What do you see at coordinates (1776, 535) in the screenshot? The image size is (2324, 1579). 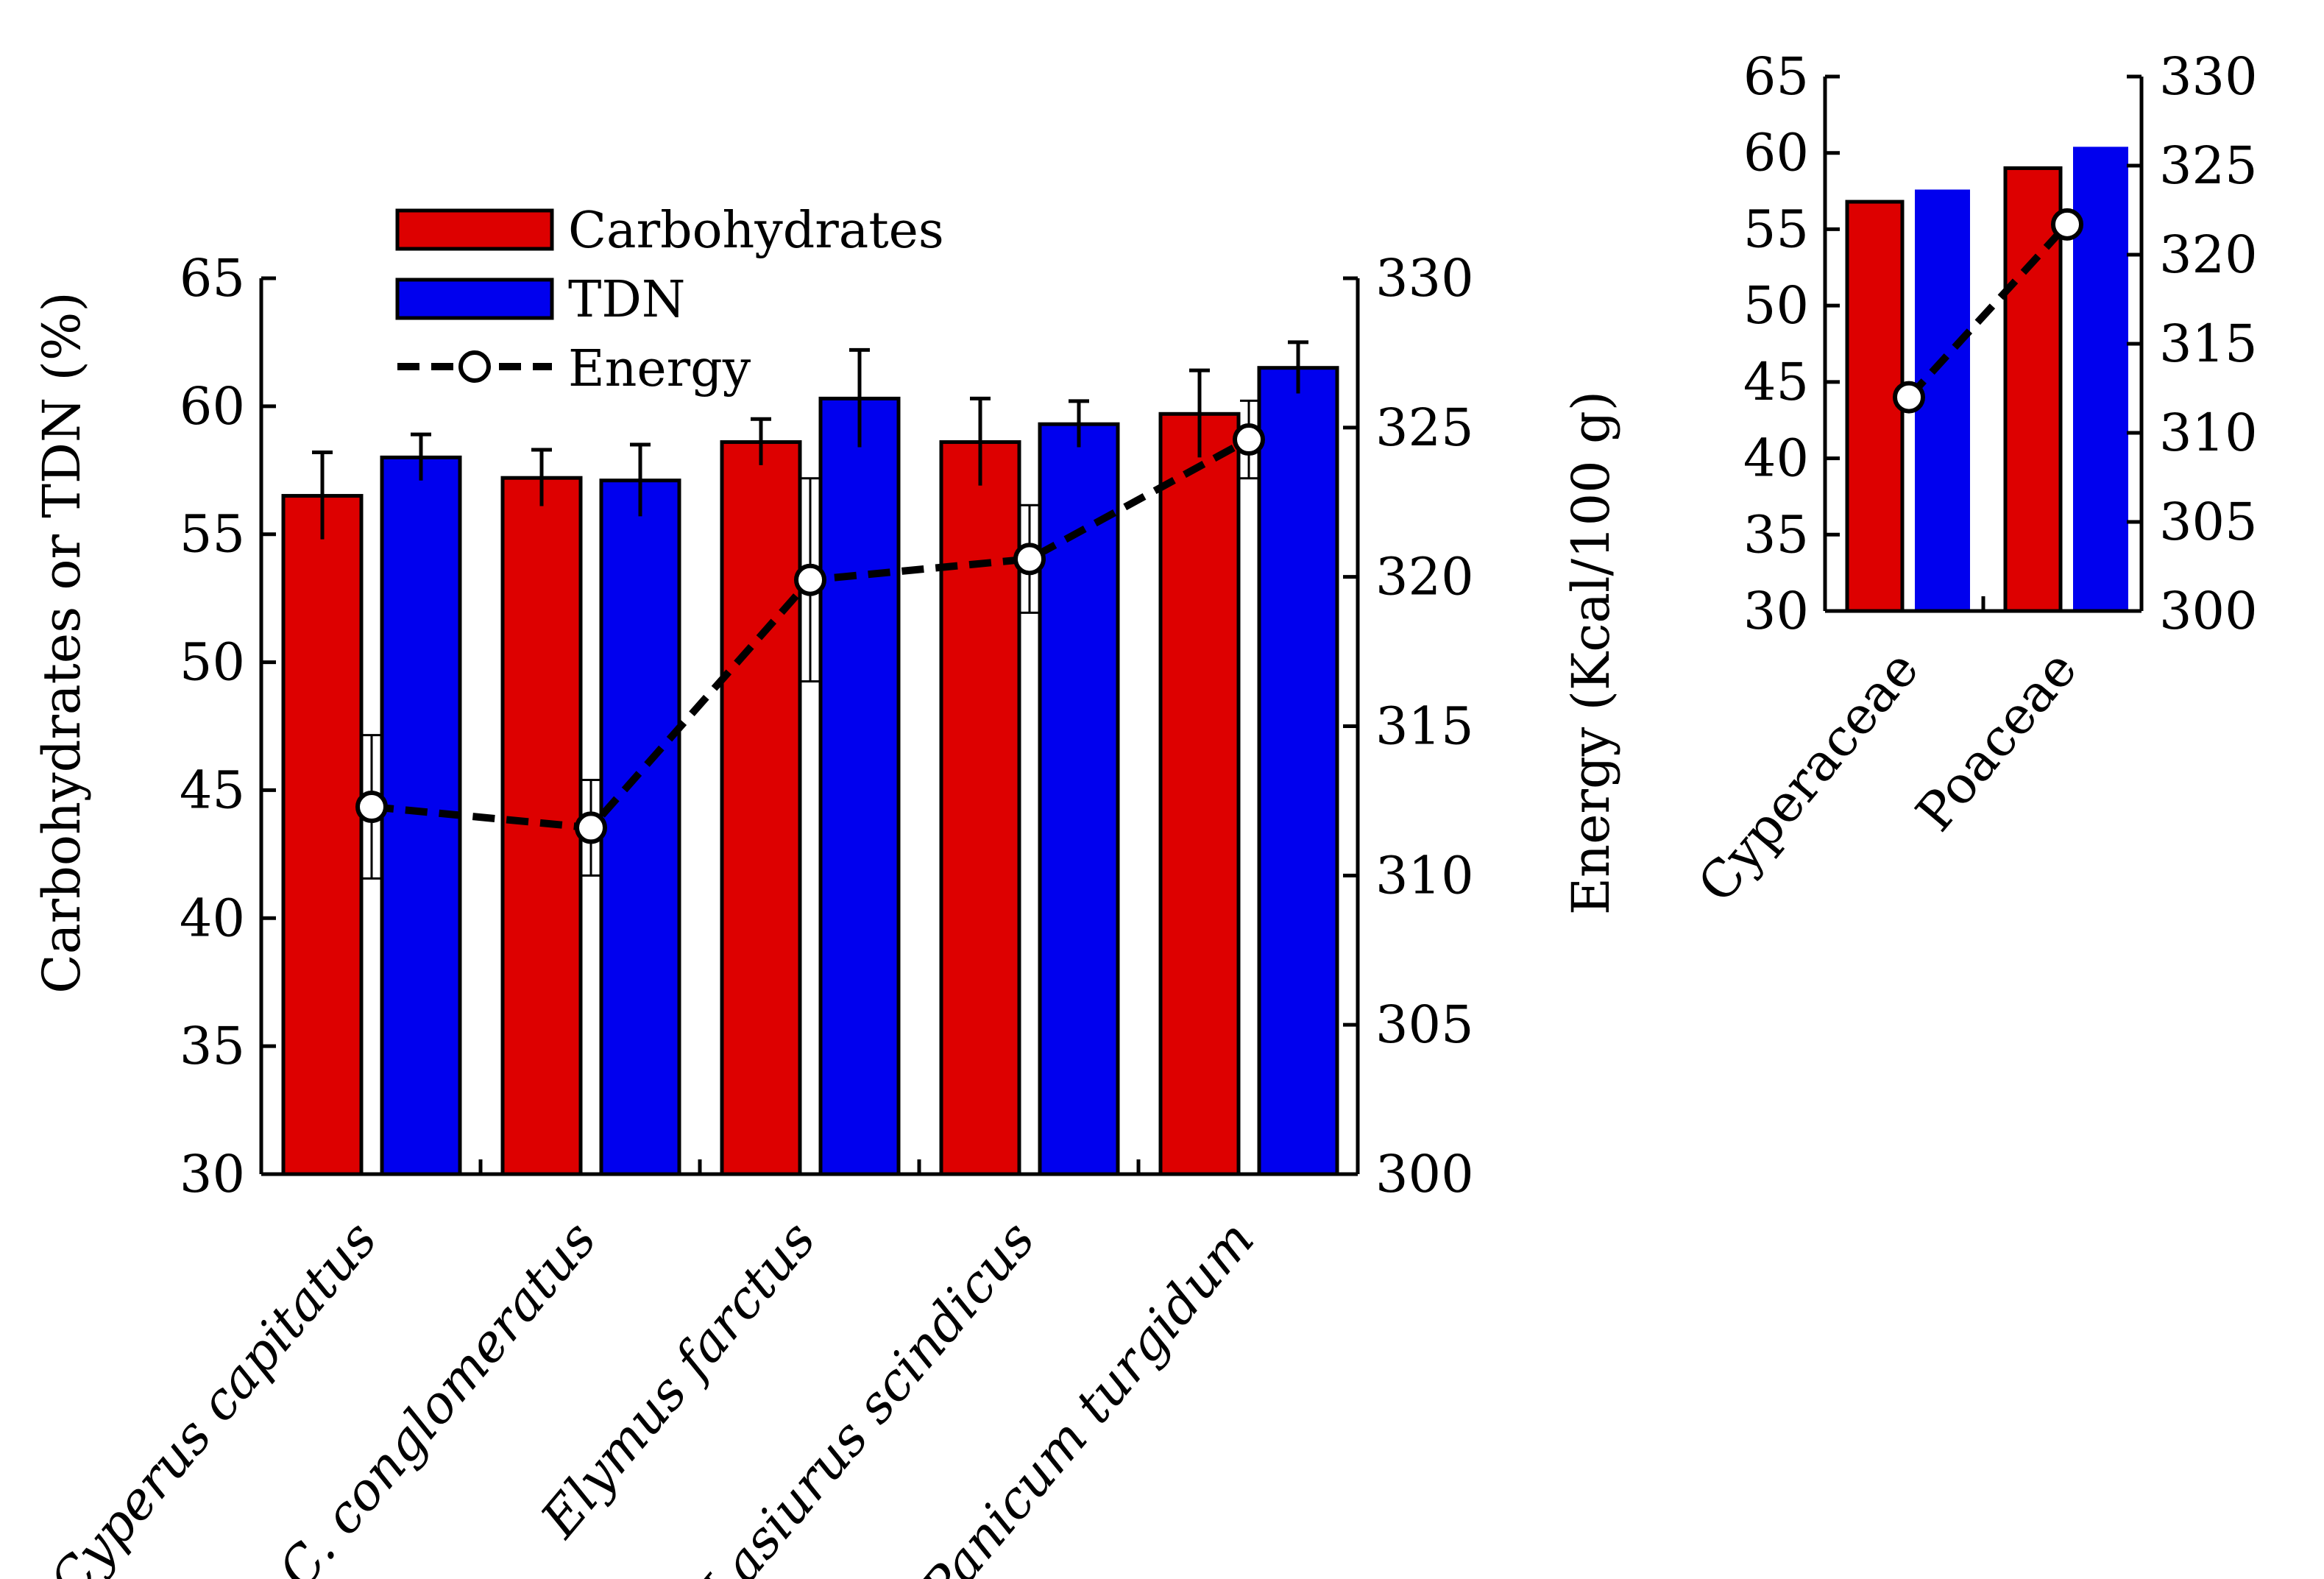 I see `inset-y-tick-label: 35` at bounding box center [1776, 535].